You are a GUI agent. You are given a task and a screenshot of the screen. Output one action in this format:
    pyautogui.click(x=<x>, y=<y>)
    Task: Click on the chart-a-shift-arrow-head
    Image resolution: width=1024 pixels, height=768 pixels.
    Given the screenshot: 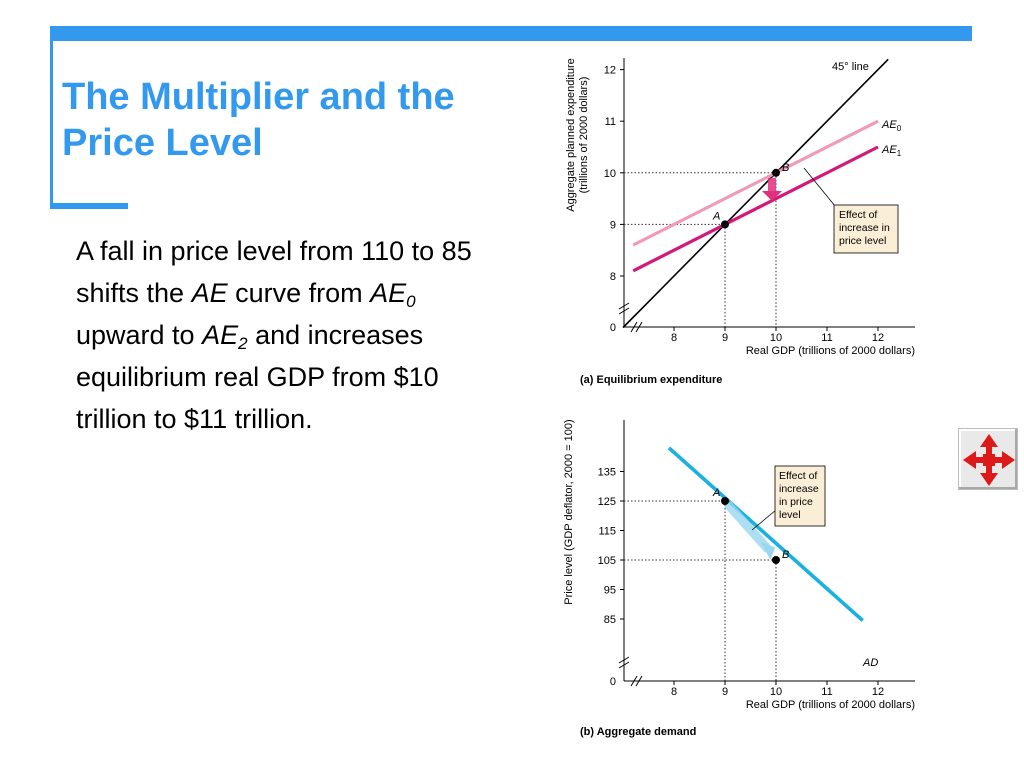 What is the action you would take?
    pyautogui.click(x=772, y=196)
    